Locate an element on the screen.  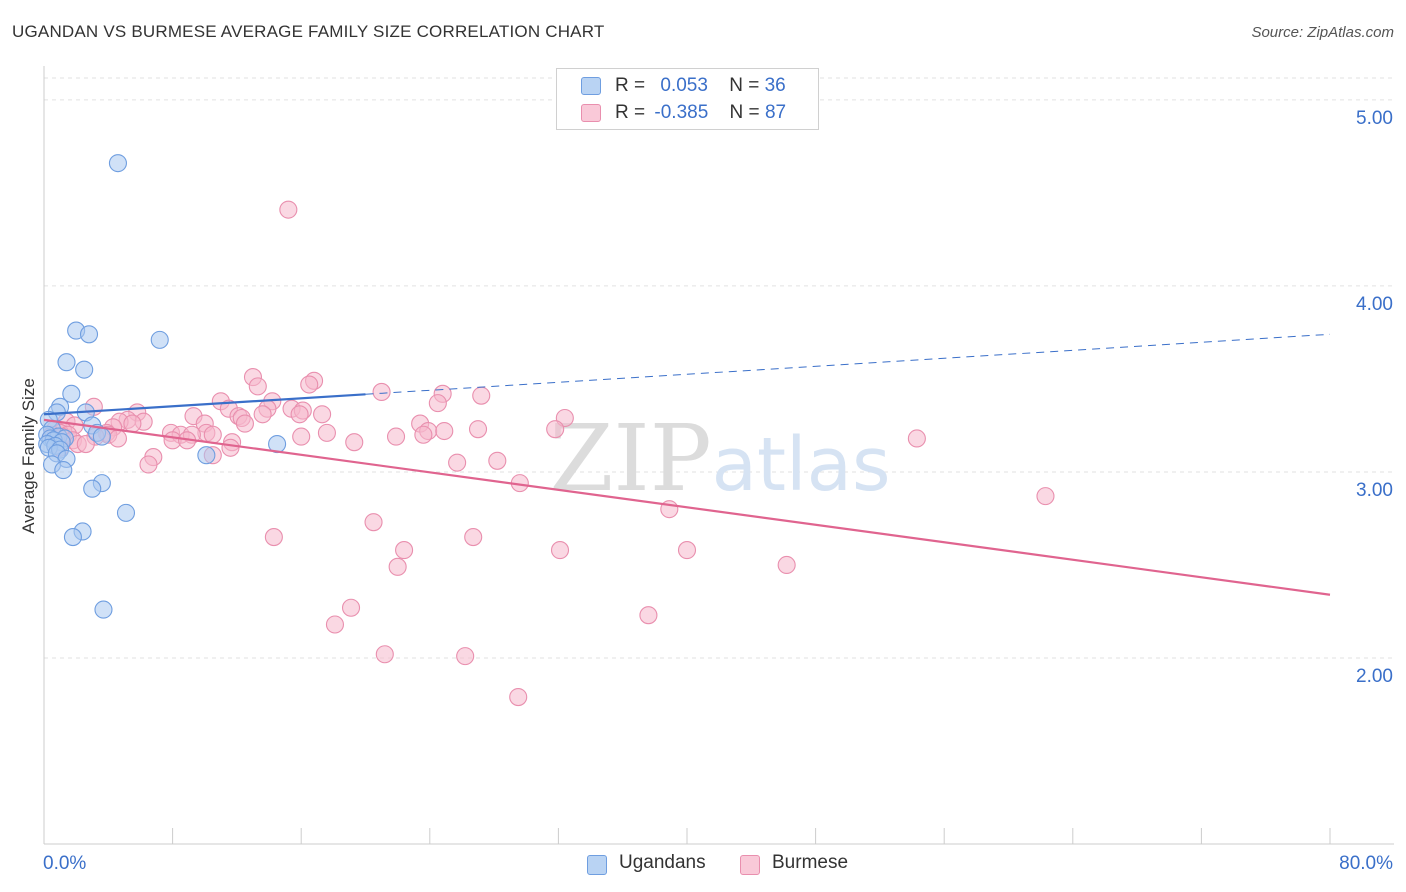
watermark-atlas: atlas is located at coordinates (801, 465).